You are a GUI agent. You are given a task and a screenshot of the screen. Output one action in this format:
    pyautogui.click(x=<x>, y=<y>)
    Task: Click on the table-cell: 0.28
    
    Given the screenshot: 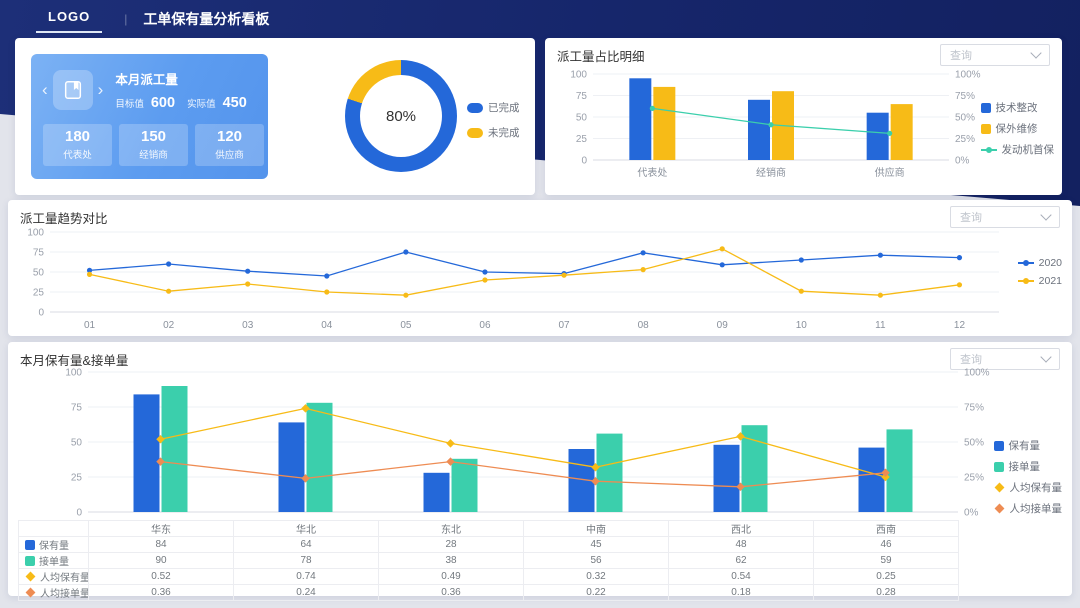 What is the action you would take?
    pyautogui.click(x=886, y=592)
    